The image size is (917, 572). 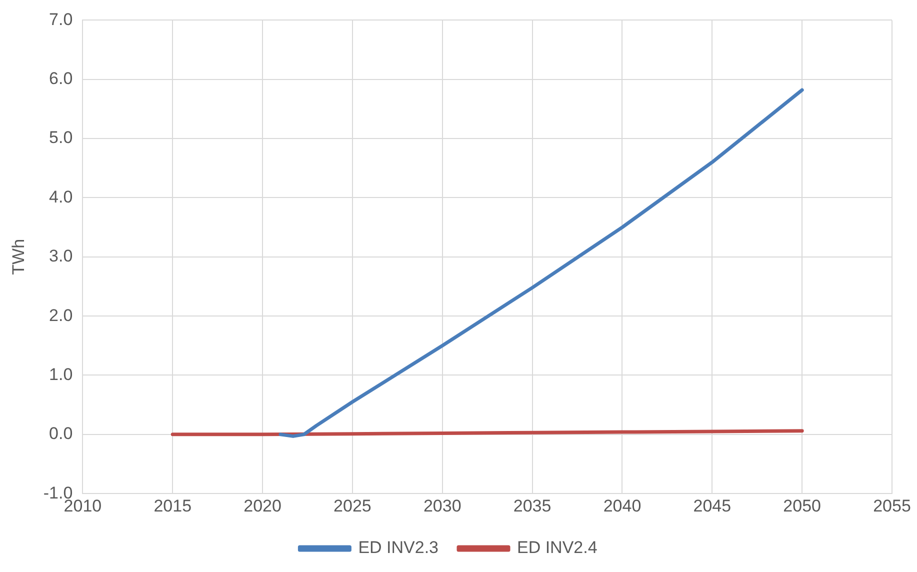 What do you see at coordinates (61, 315) in the screenshot?
I see `y-tick-label: 2.0` at bounding box center [61, 315].